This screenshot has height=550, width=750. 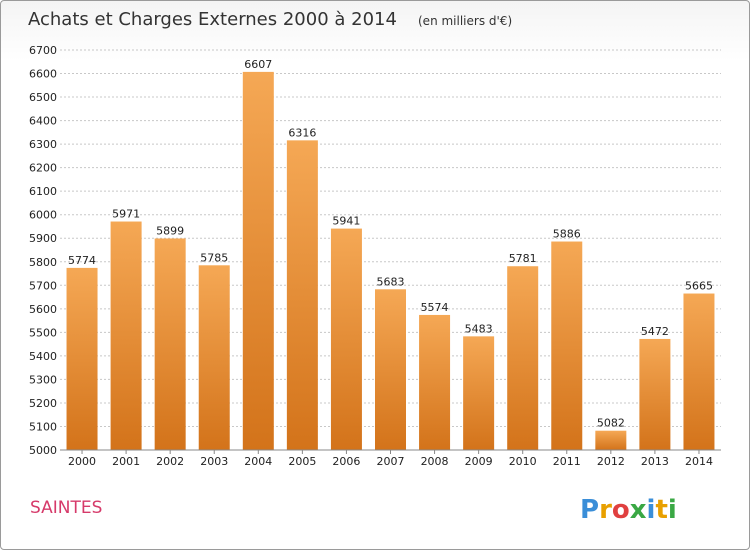 What do you see at coordinates (258, 461) in the screenshot?
I see `x-tick-label: 2004` at bounding box center [258, 461].